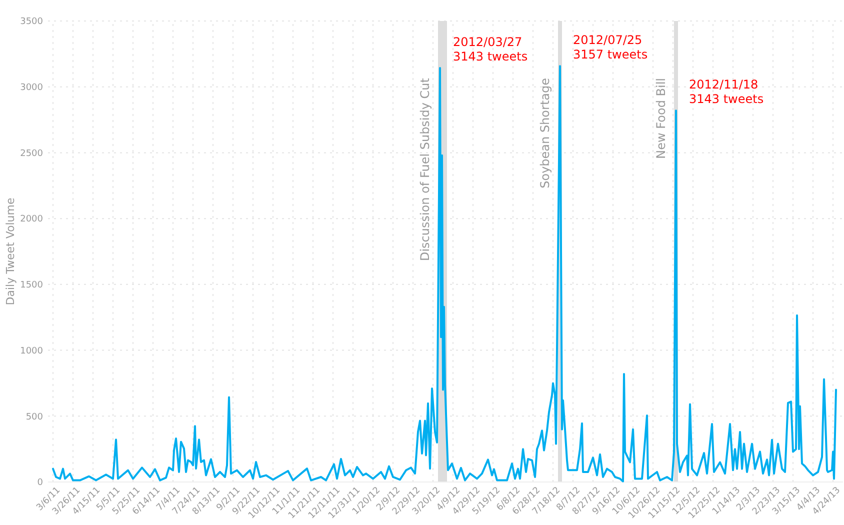  I want to click on y-tick-label: 3500, so click(32, 22).